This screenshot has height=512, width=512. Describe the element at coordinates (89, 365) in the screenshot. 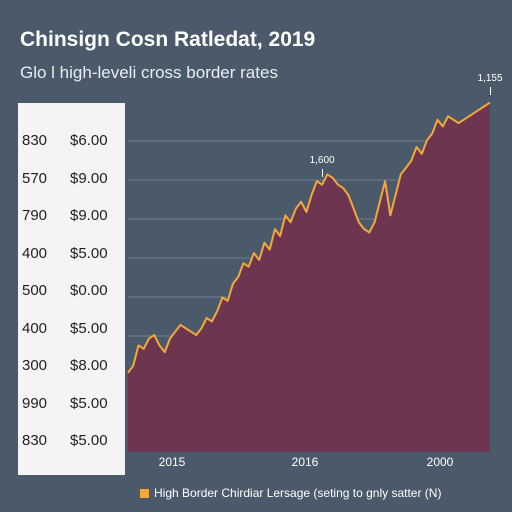

I see `y-tick-label-right: $8.00` at that location.